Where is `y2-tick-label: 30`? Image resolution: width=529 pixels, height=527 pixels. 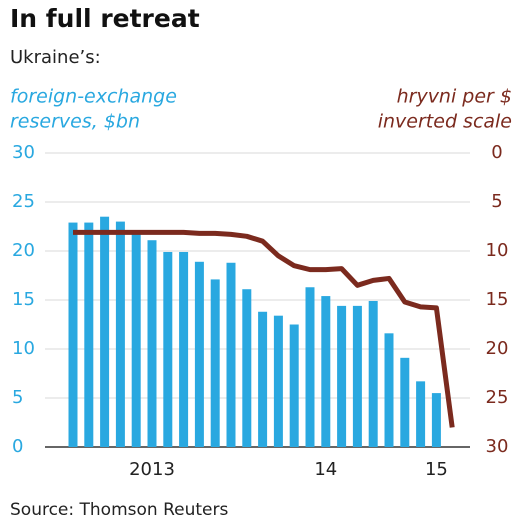 y2-tick-label: 30 is located at coordinates (497, 446).